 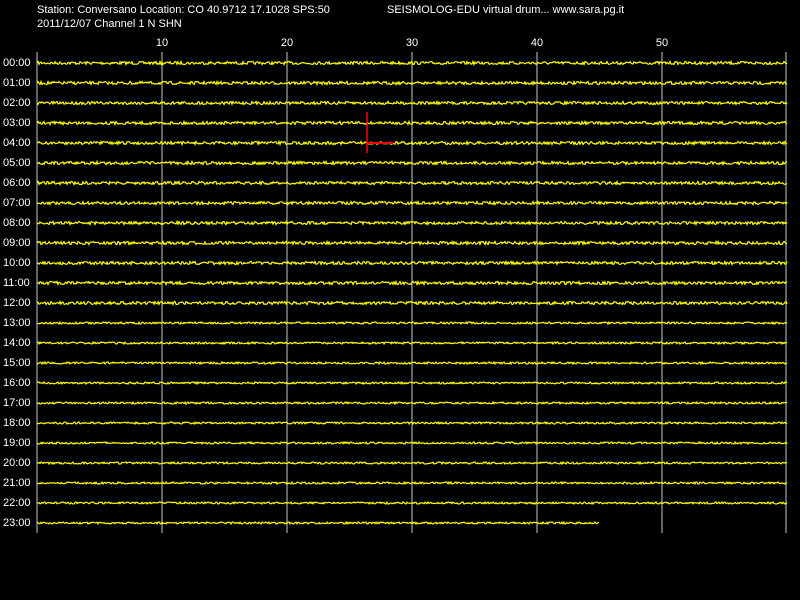 What do you see at coordinates (17, 443) in the screenshot?
I see `row-label: 19:00` at bounding box center [17, 443].